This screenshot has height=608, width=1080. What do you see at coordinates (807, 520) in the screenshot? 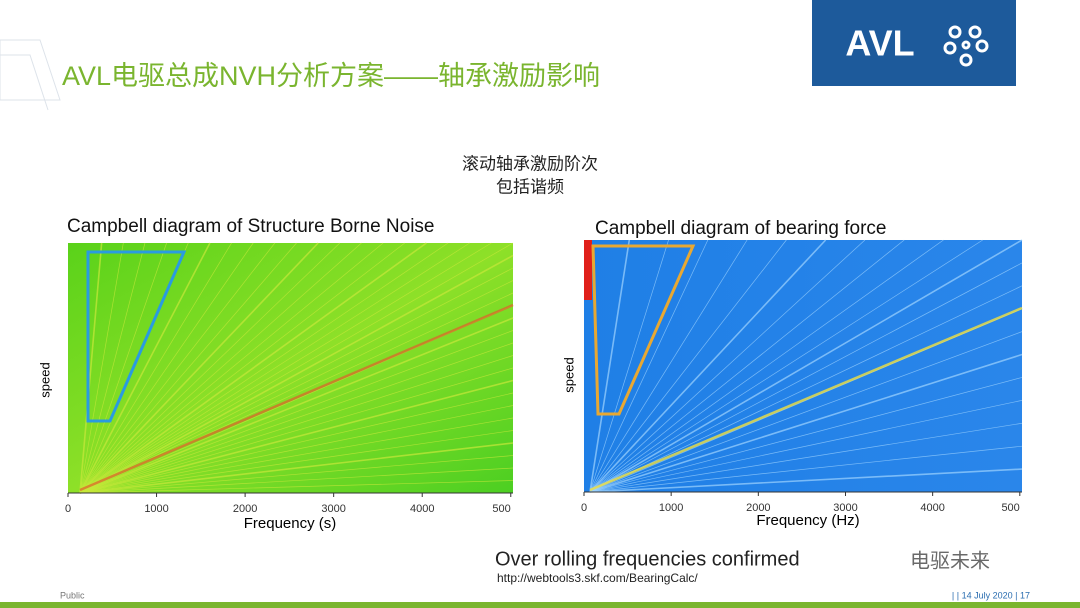
I see `x-label: Frequency (Hz)` at bounding box center [807, 520].